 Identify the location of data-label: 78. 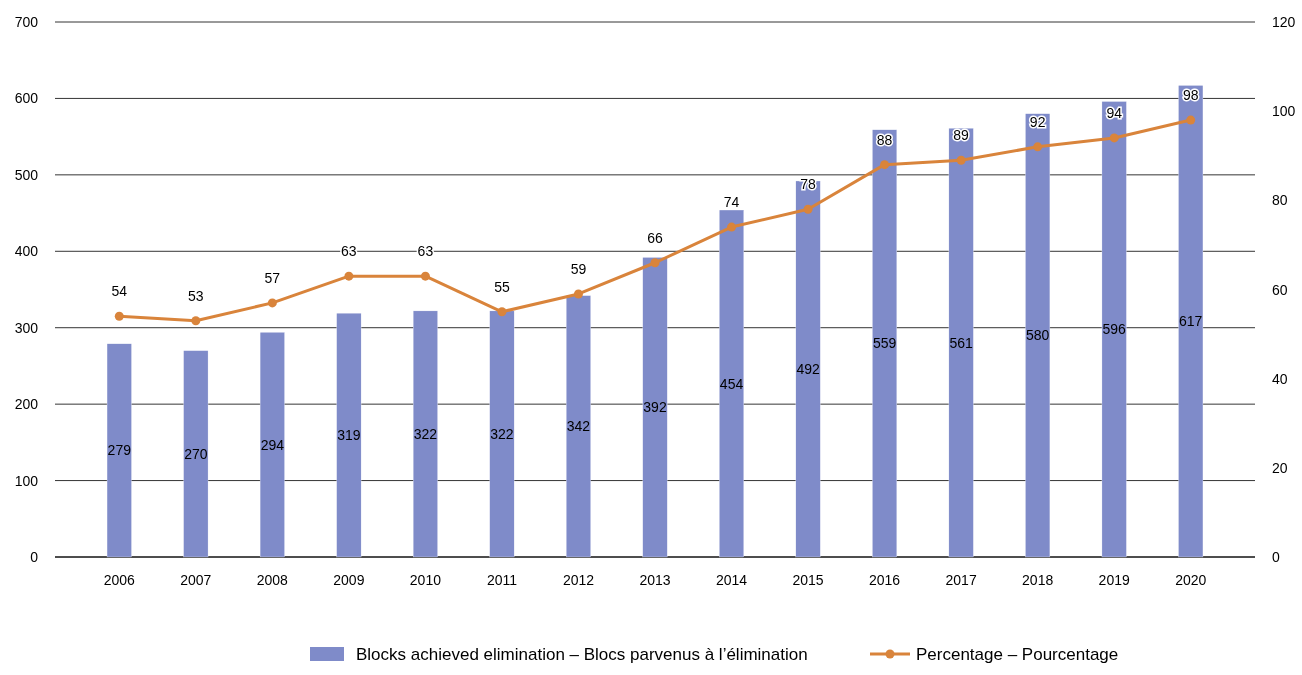
(808, 184).